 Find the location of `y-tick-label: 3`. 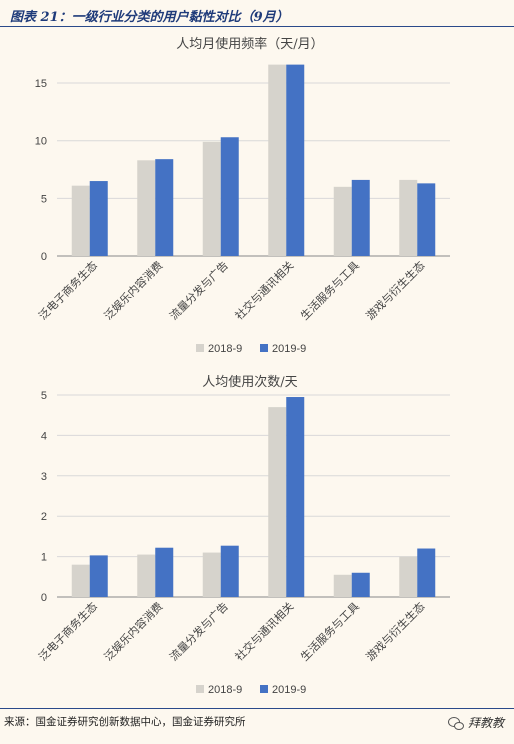

y-tick-label: 3 is located at coordinates (44, 477).